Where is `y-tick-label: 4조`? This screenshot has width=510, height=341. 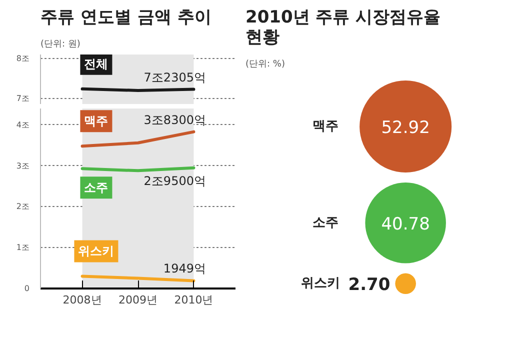 y-tick-label: 4조 is located at coordinates (23, 125).